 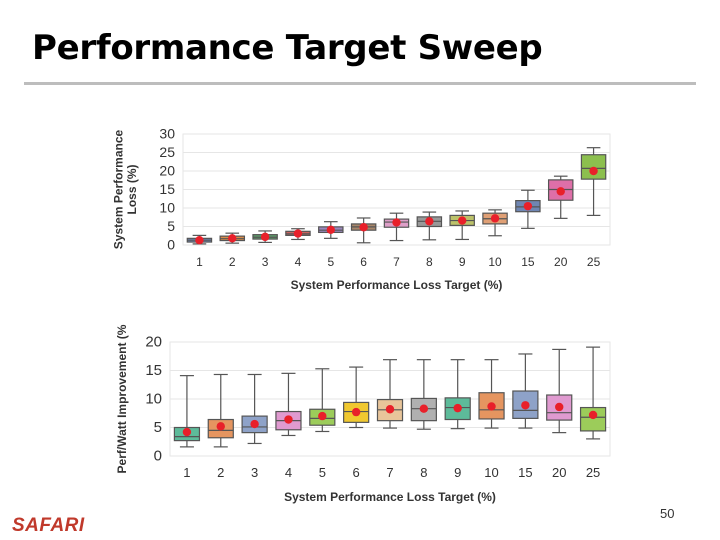 I want to click on bottom-xtick-label: 20, so click(x=559, y=472).